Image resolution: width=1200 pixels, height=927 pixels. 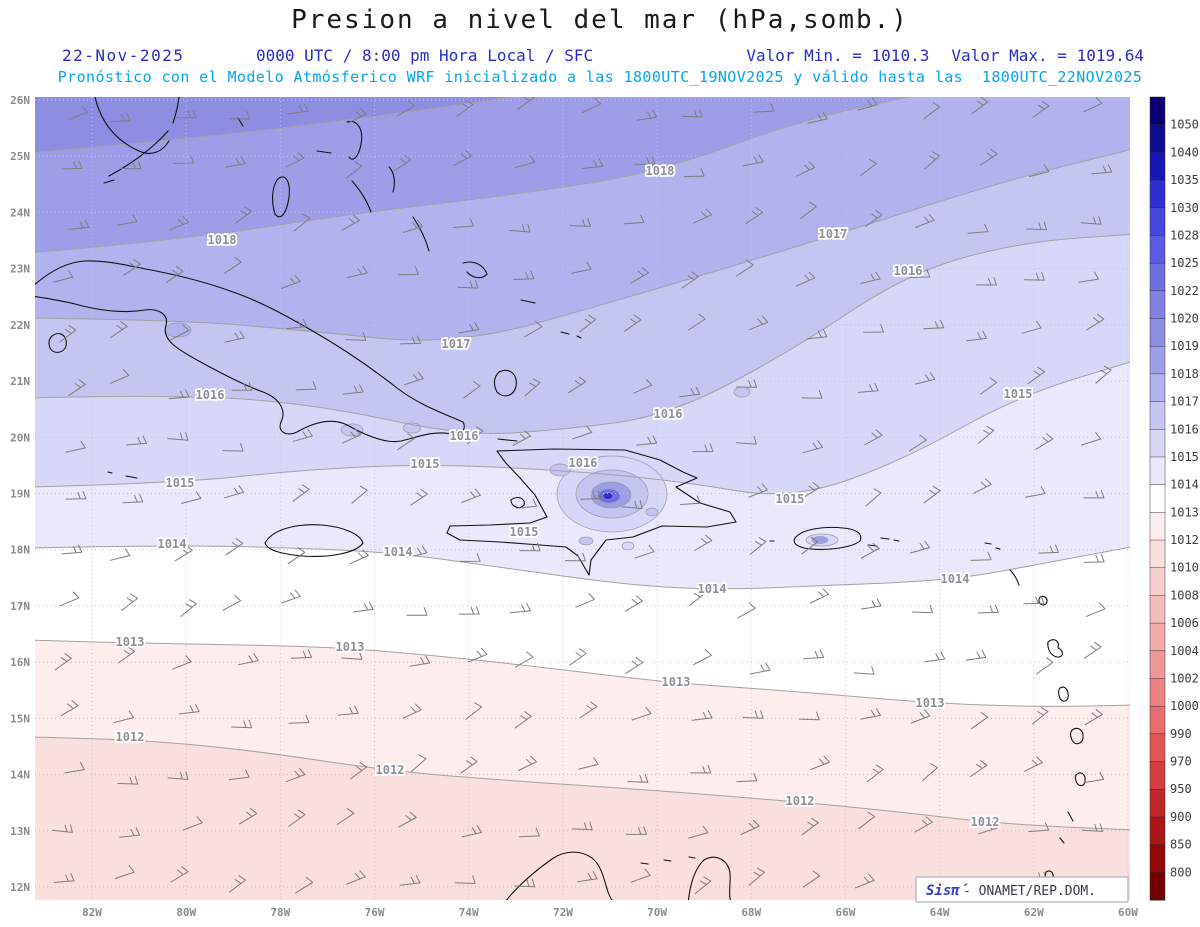 What do you see at coordinates (1184, 263) in the screenshot?
I see `svg-text: 1025` at bounding box center [1184, 263].